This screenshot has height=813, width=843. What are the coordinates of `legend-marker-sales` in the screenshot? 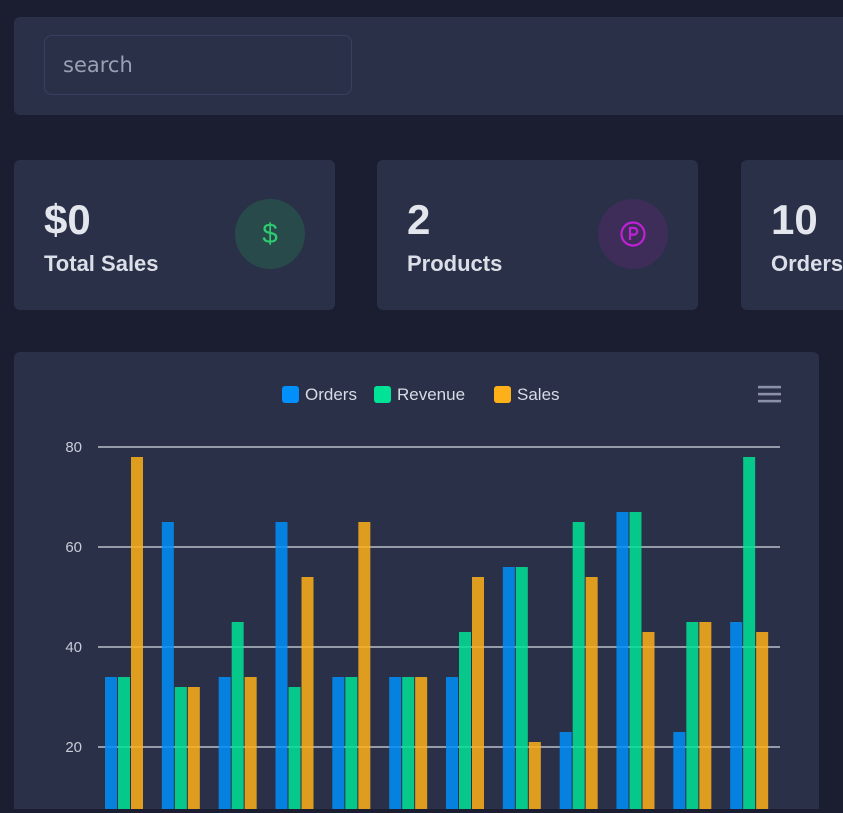 It's located at (502, 394).